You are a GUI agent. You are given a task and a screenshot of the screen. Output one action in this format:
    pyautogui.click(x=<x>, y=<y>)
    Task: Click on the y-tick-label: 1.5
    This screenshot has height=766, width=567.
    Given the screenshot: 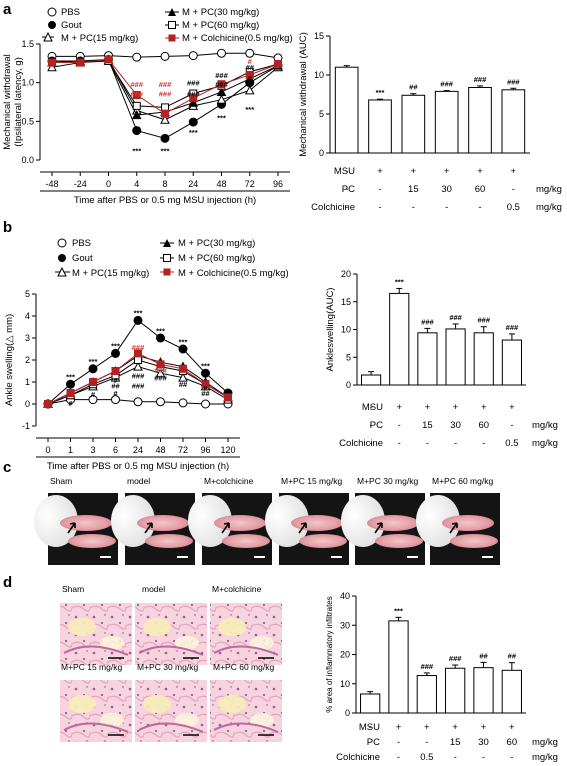 What is the action you would take?
    pyautogui.click(x=27, y=44)
    